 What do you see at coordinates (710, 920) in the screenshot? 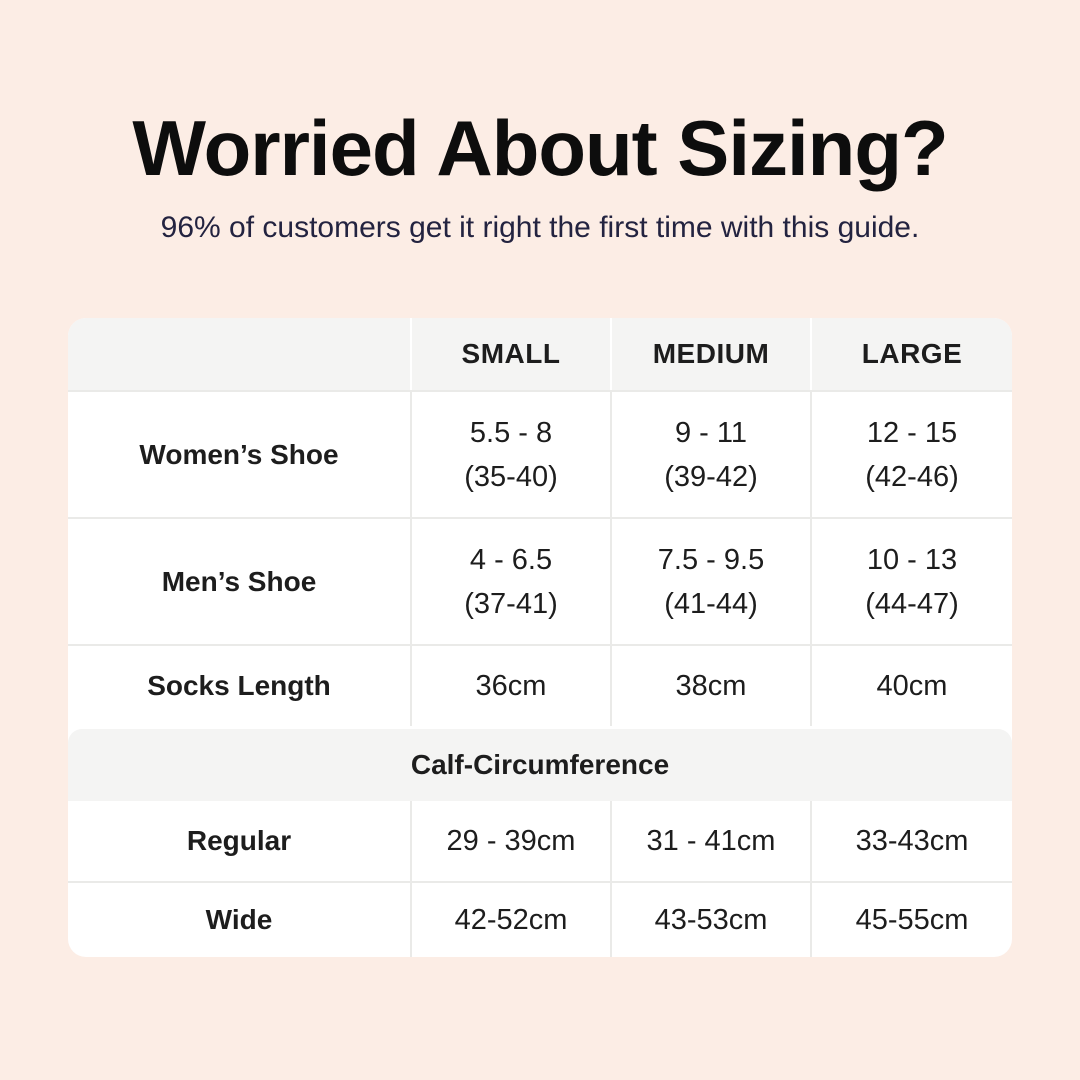
I see `cell-wide-medium: 43-53cm` at bounding box center [710, 920].